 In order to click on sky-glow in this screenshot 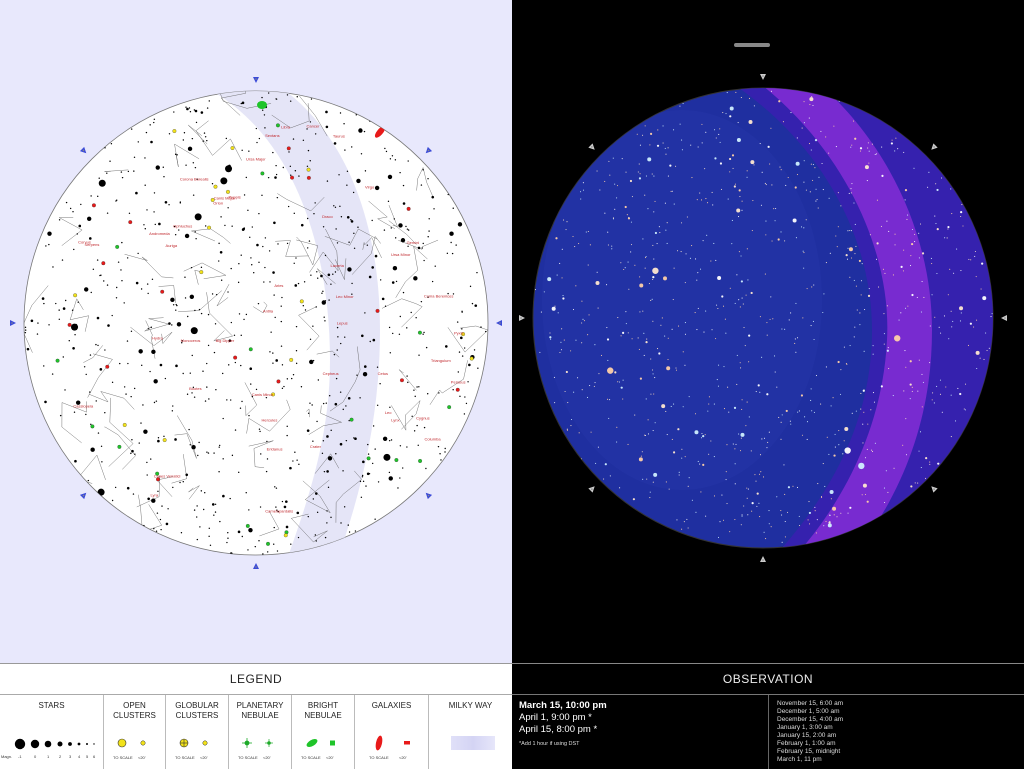, I will do `click(682, 300)`.